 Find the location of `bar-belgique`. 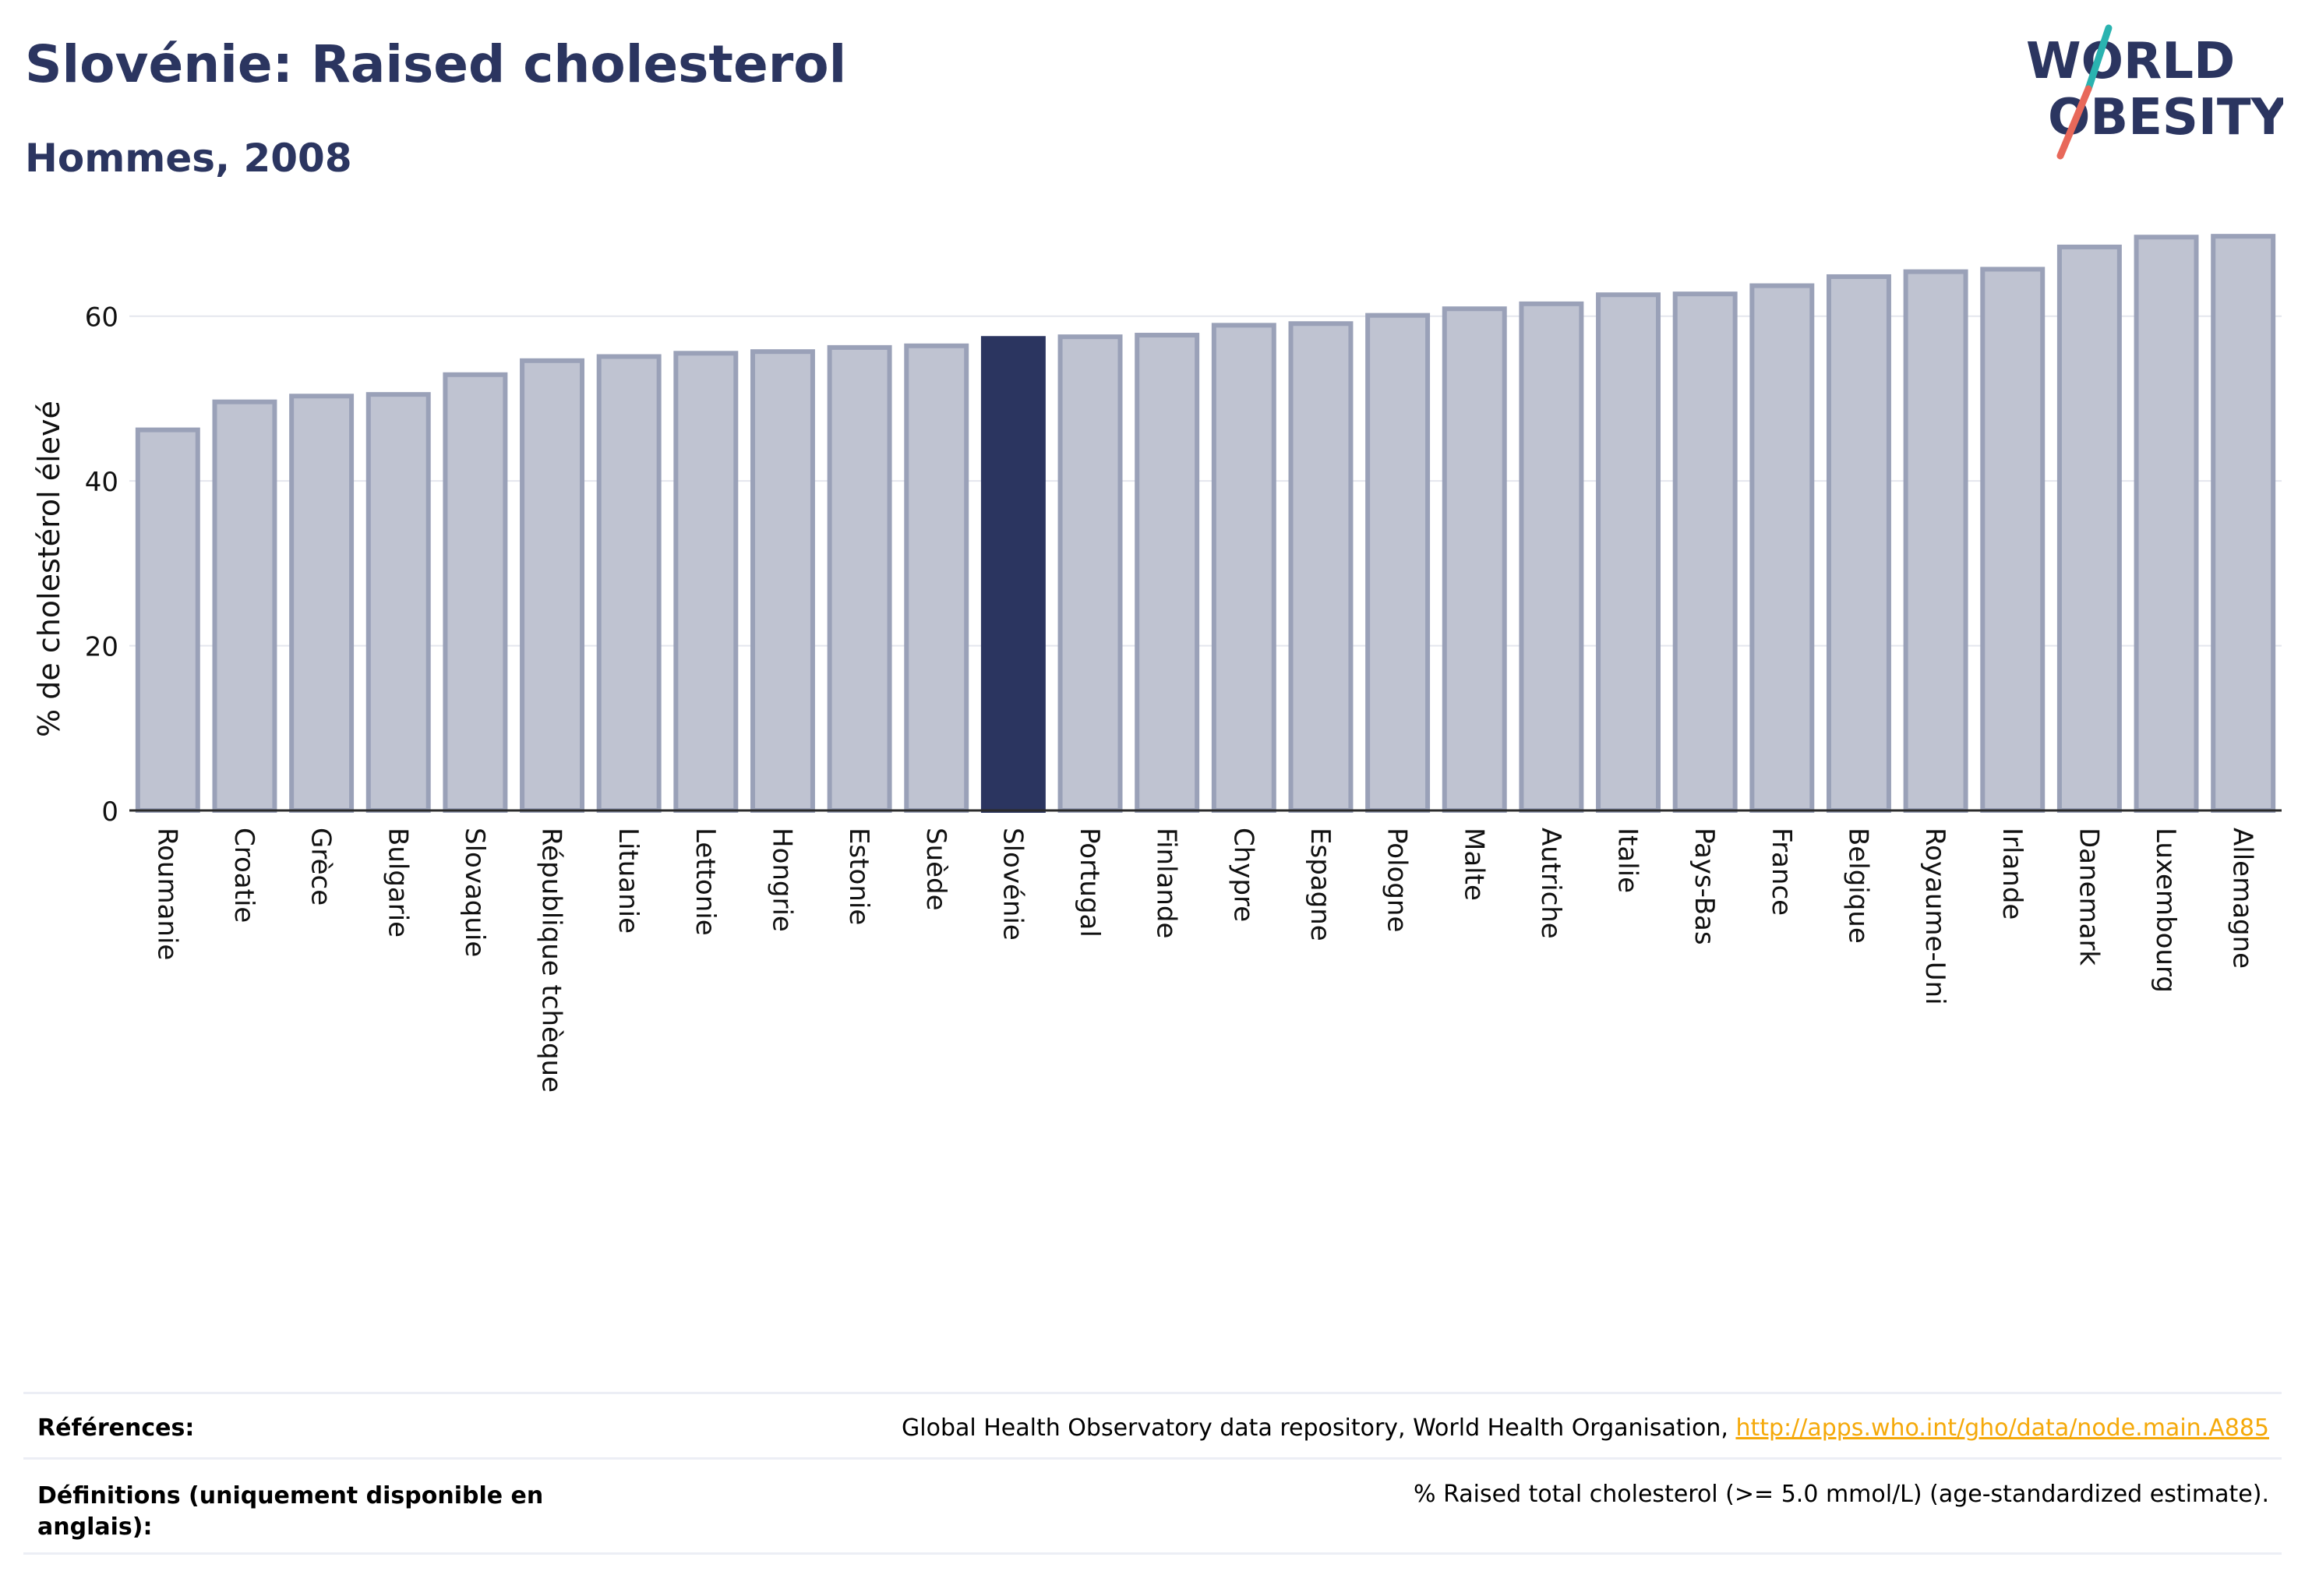

bar-belgique is located at coordinates (1858, 543).